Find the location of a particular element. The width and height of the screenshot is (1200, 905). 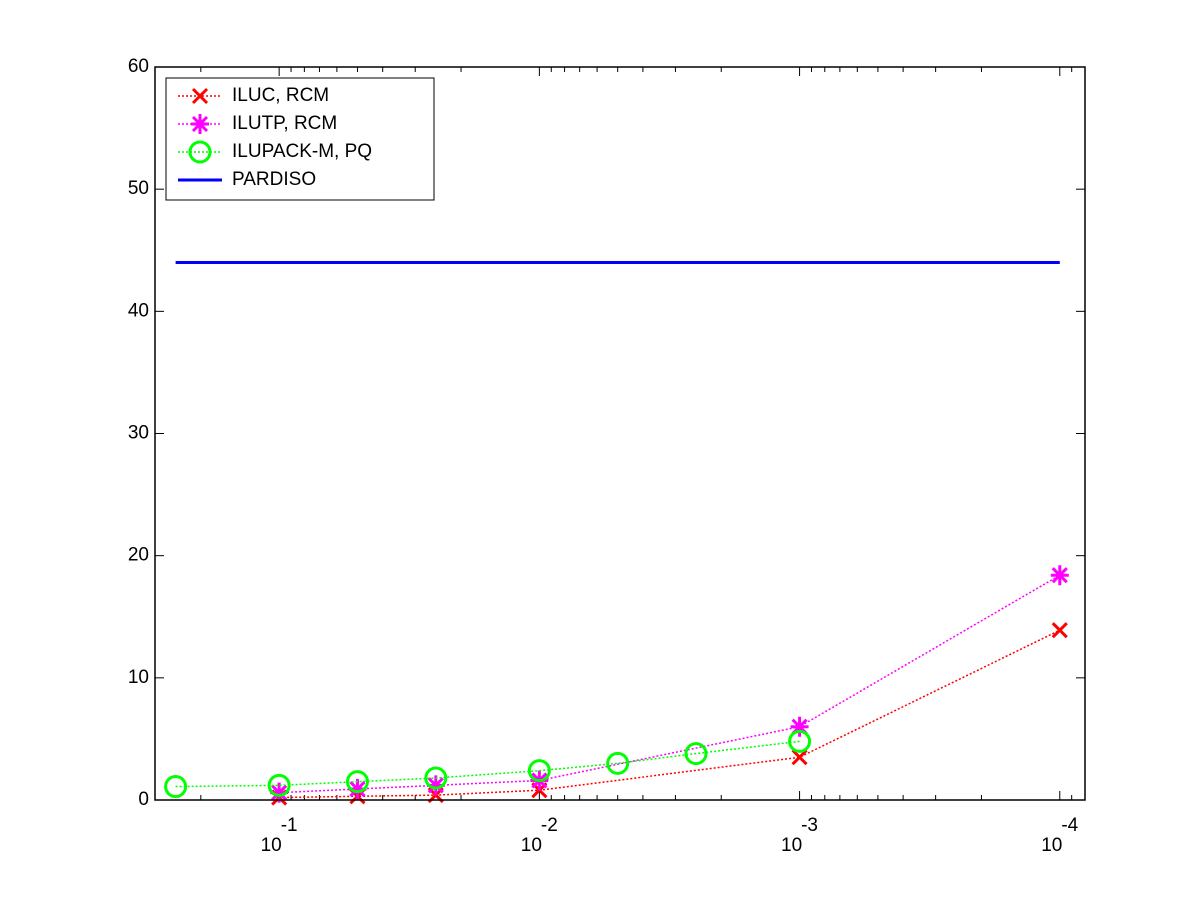

legend-label: PARDISO is located at coordinates (274, 179).